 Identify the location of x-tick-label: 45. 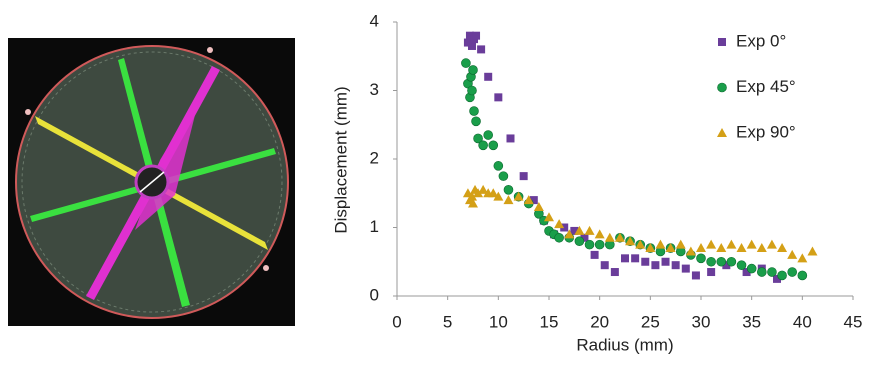
(853, 321).